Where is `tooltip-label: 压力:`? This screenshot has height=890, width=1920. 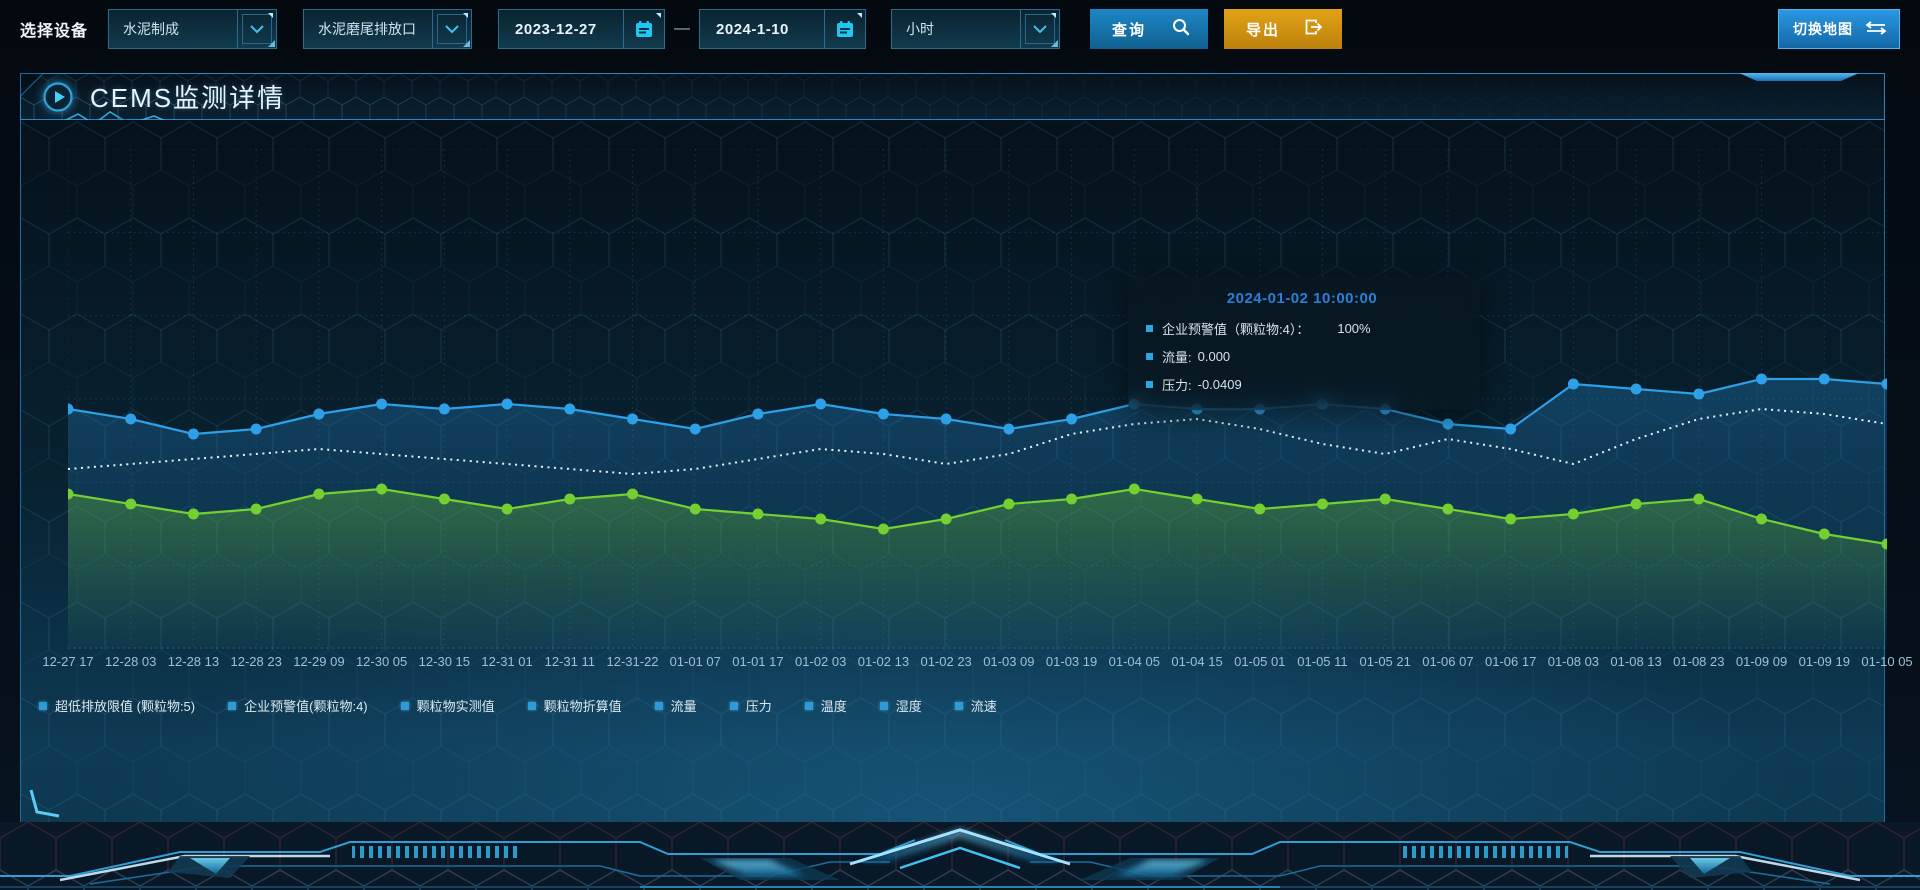 tooltip-label: 压力: is located at coordinates (1177, 385).